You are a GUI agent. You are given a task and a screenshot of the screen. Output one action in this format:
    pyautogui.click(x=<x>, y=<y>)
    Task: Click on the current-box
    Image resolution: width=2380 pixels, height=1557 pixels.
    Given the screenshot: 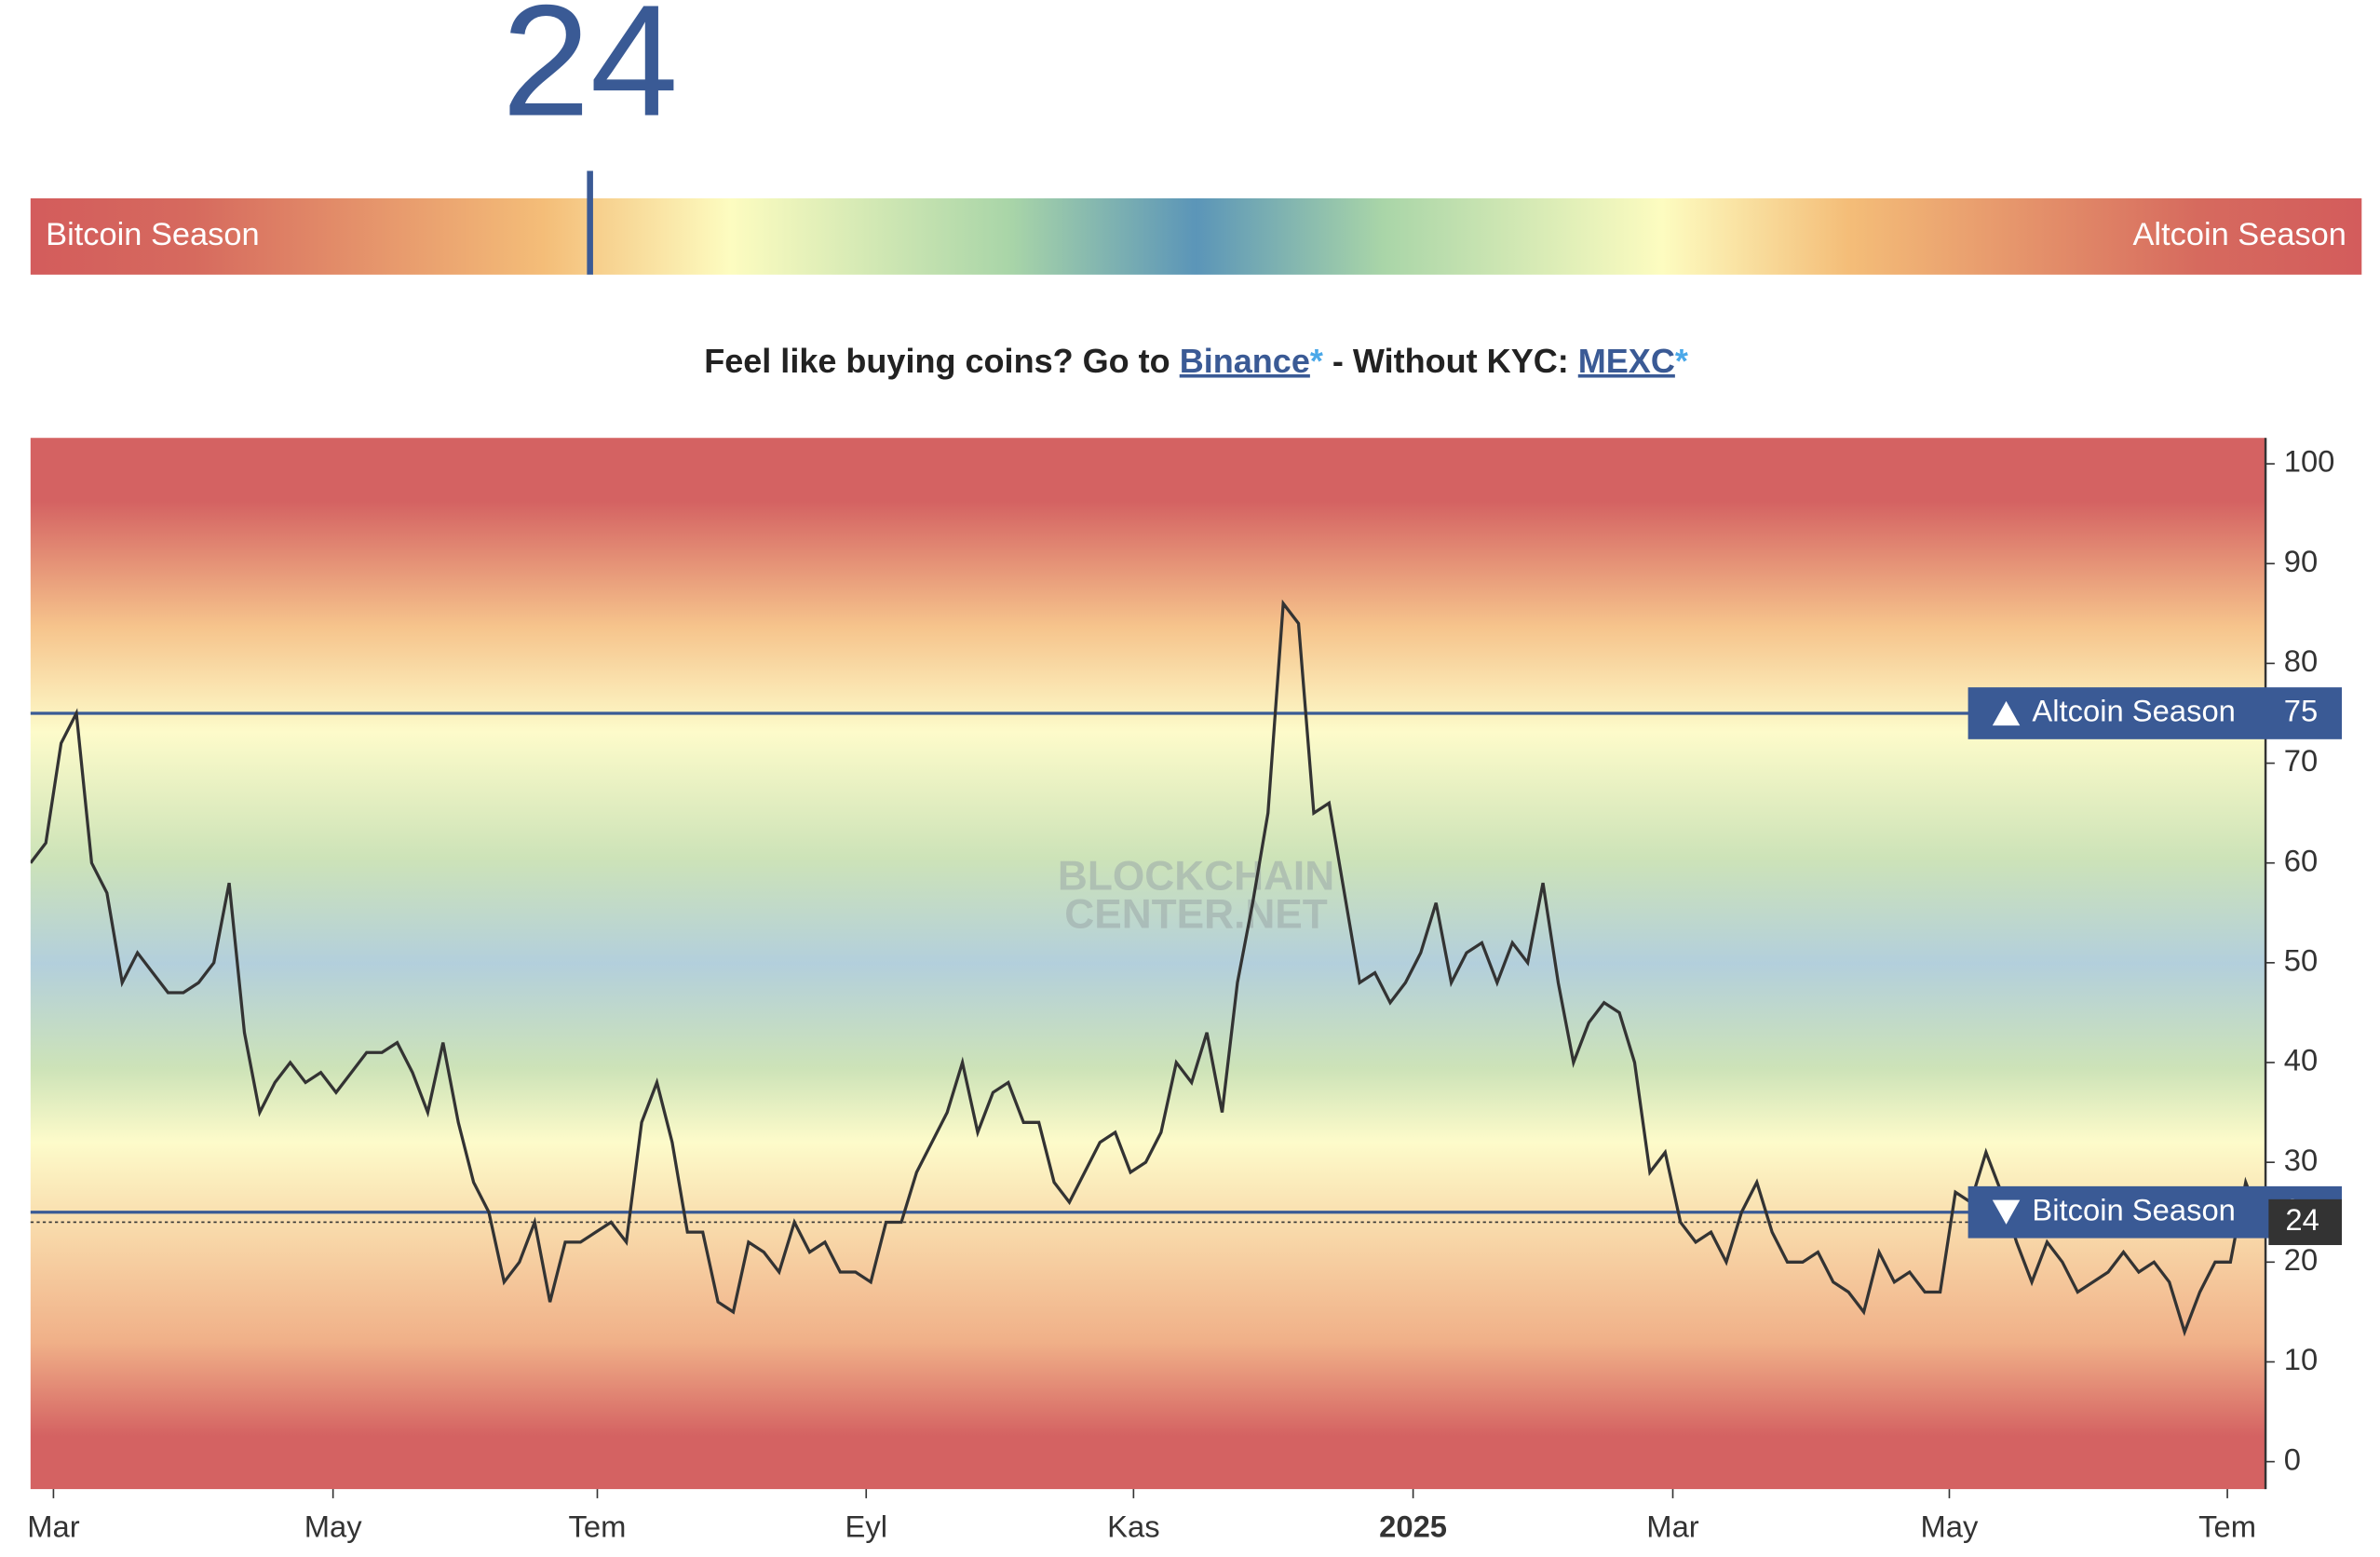 What is the action you would take?
    pyautogui.click(x=2305, y=1222)
    